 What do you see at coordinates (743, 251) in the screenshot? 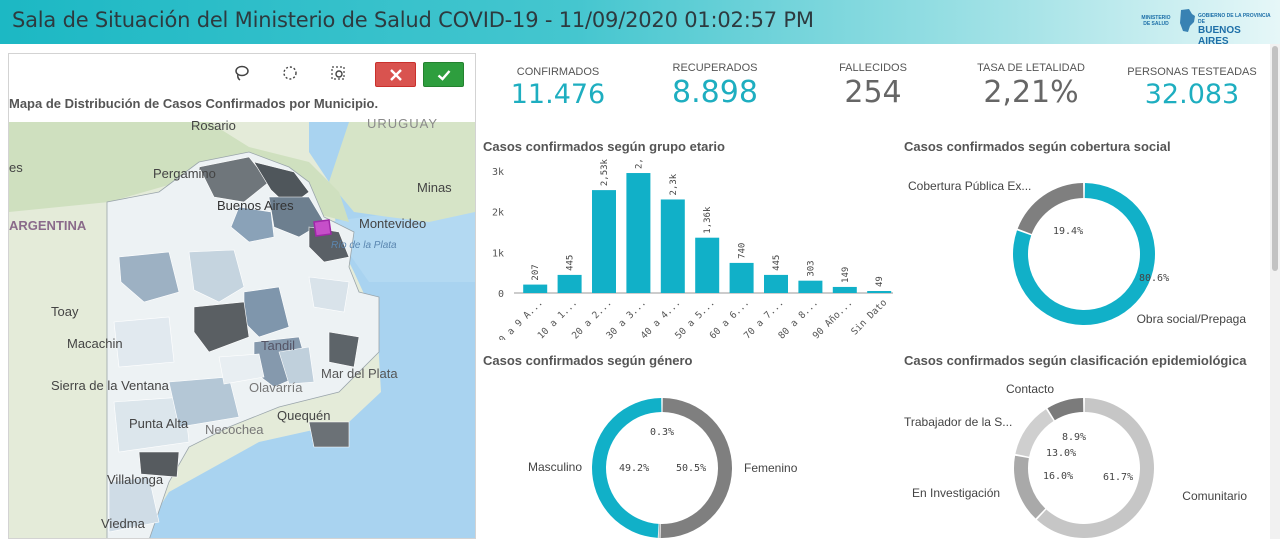
I see `bar-value-label: 740` at bounding box center [743, 251].